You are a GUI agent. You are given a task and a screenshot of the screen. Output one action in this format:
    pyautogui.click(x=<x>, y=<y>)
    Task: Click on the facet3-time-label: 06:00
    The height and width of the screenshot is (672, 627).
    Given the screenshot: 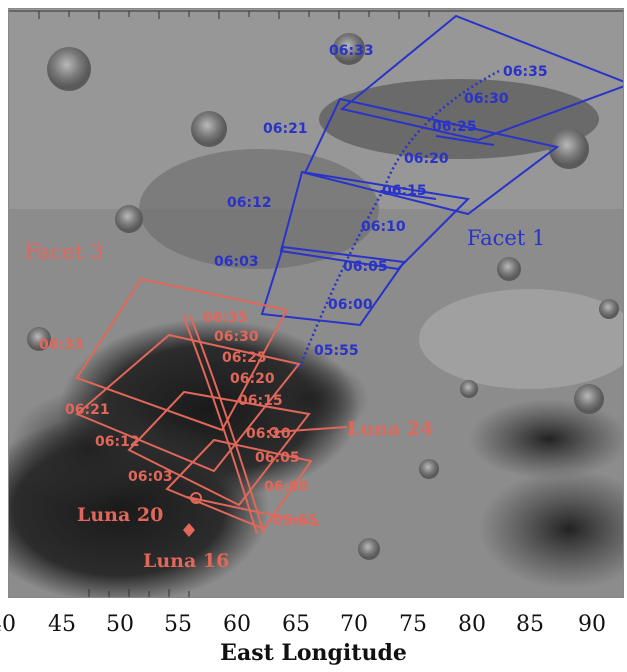 What is the action you would take?
    pyautogui.click(x=286, y=487)
    